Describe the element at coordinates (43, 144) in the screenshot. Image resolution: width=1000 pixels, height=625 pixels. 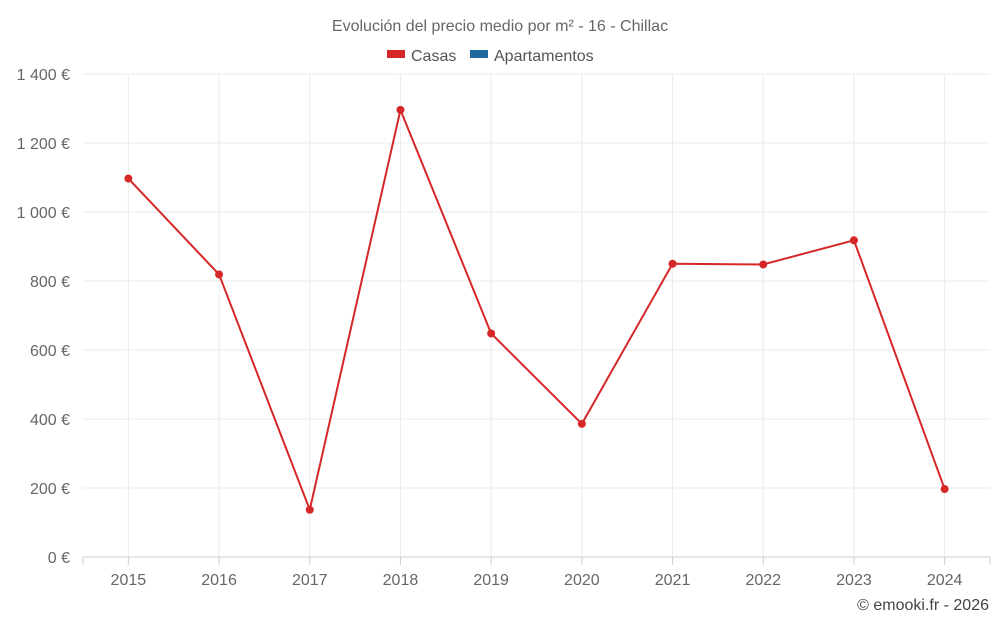
I see `y-tick-label: 1 200 €` at that location.